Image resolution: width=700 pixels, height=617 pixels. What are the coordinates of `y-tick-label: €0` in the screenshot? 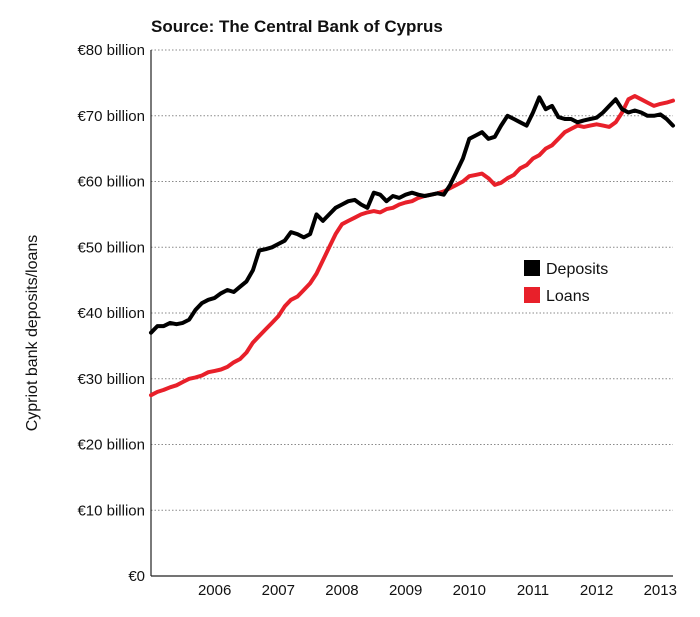 It's located at (136, 576).